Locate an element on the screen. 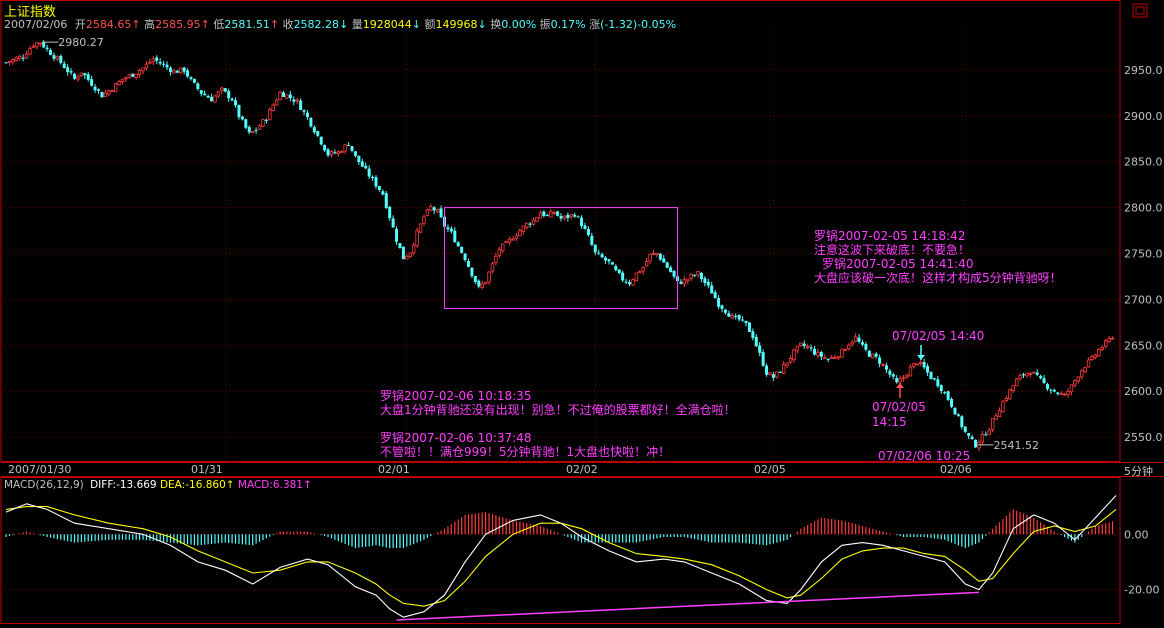 This screenshot has height=628, width=1164. arrow-down-icon: ↓ is located at coordinates (344, 24).